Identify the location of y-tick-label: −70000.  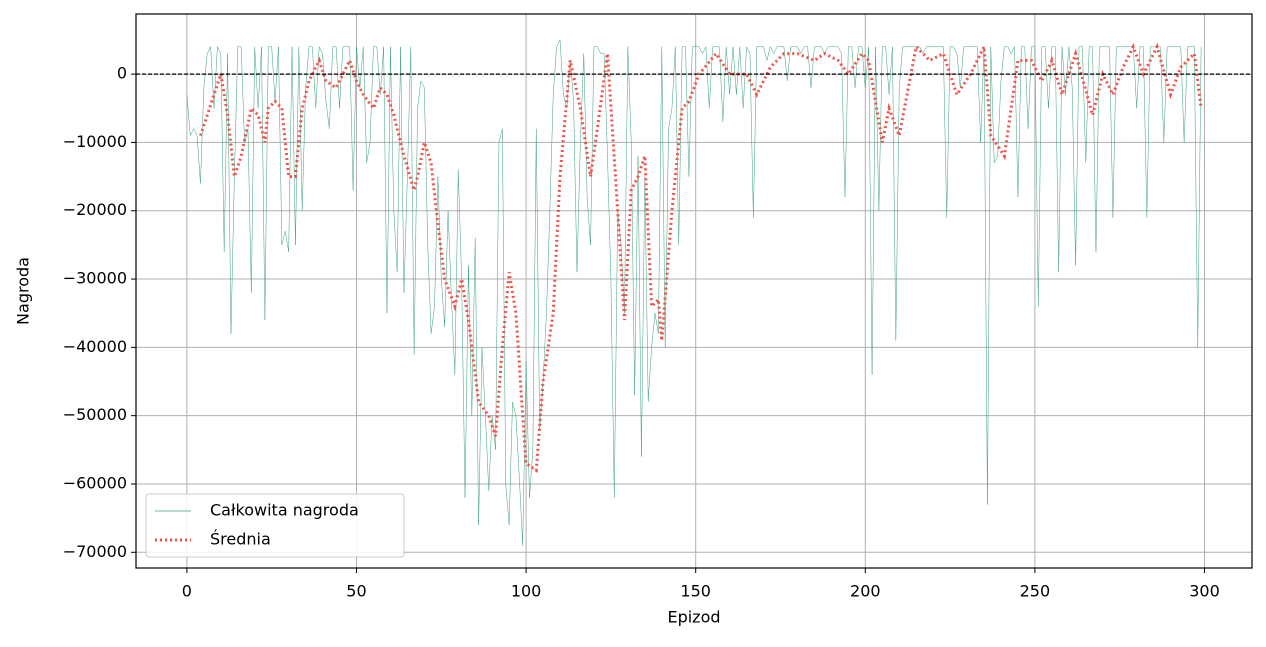
(95, 551).